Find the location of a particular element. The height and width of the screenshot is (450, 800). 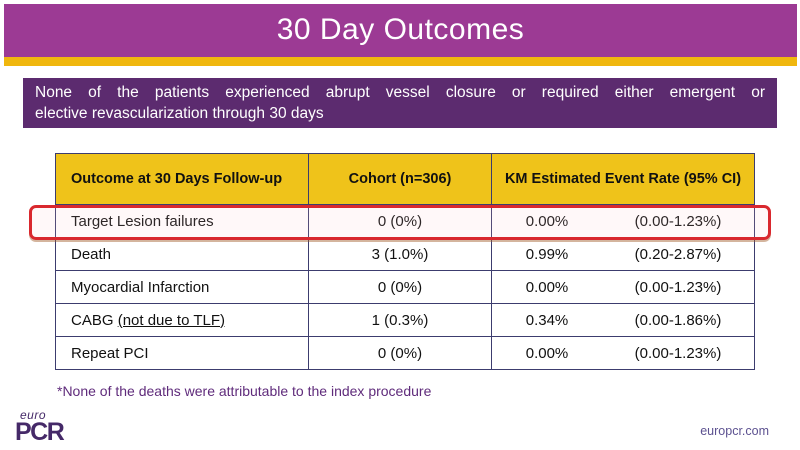

header-cell-event-rate: KM Estimated Event Rate (95% CI) is located at coordinates (622, 179).